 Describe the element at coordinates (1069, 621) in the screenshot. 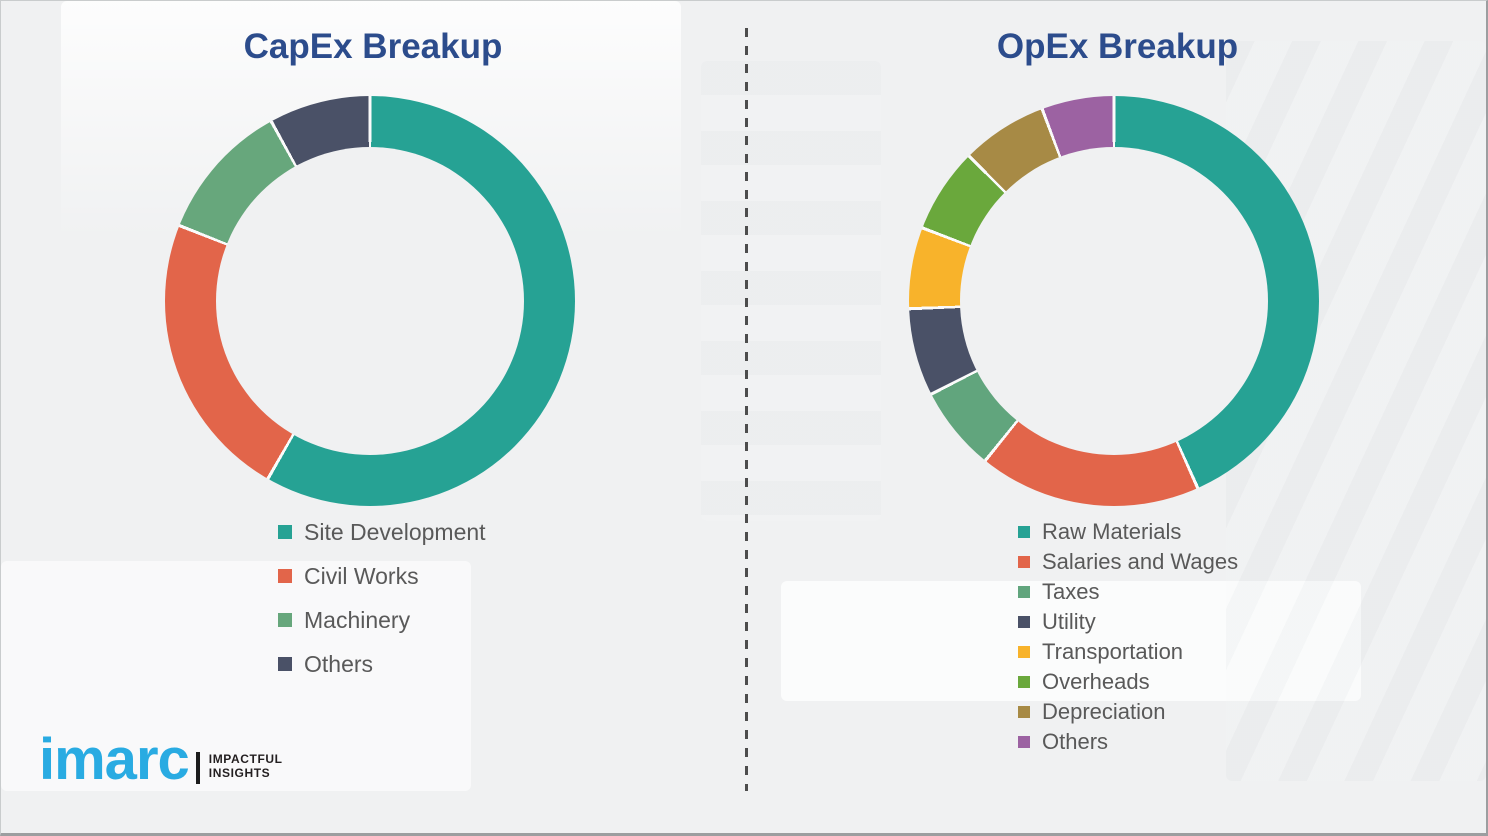

I see `legend-label: Utility` at that location.